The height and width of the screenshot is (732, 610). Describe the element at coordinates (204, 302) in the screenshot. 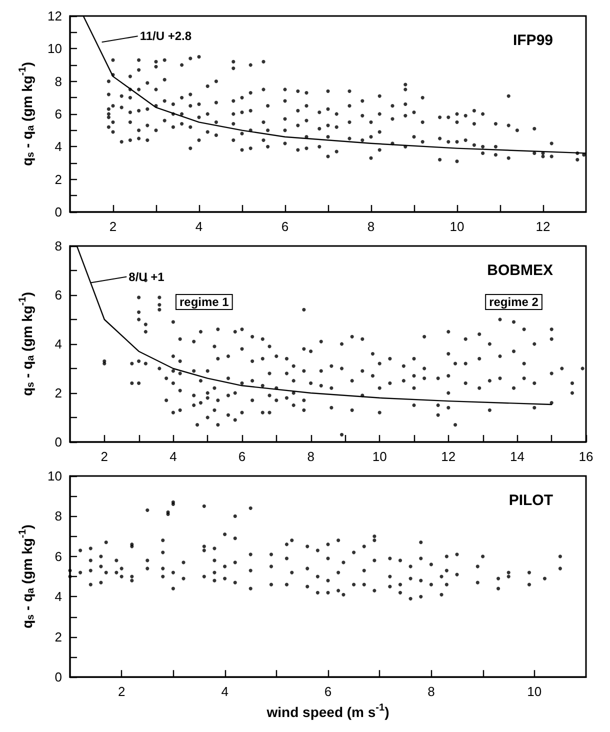

I see `annotation: regime 1` at that location.